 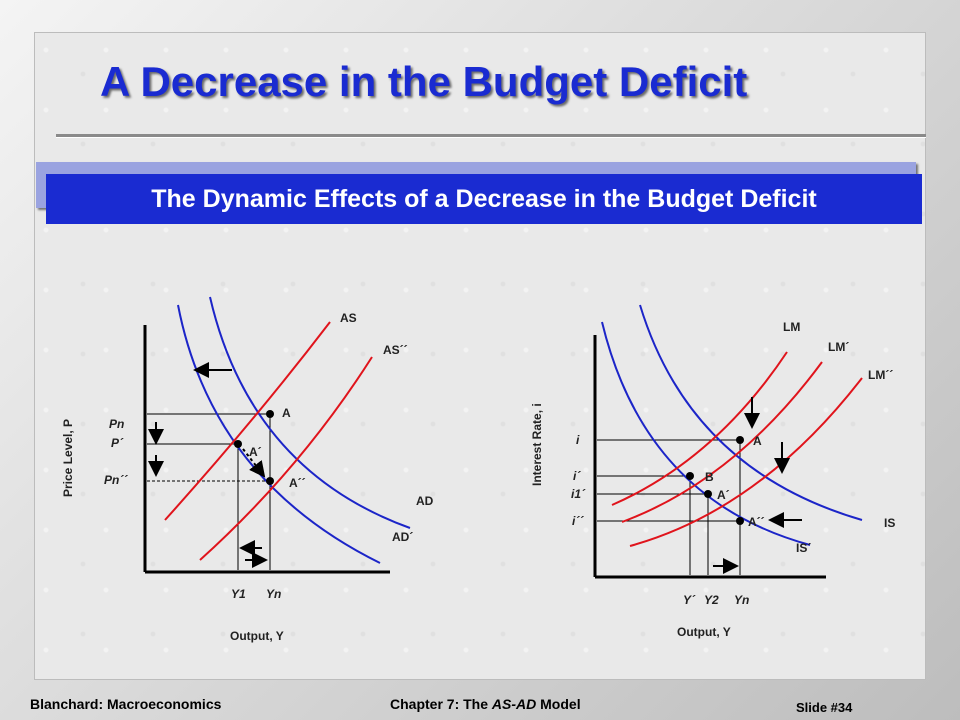 I want to click on ad-prime-curve, so click(x=279, y=434).